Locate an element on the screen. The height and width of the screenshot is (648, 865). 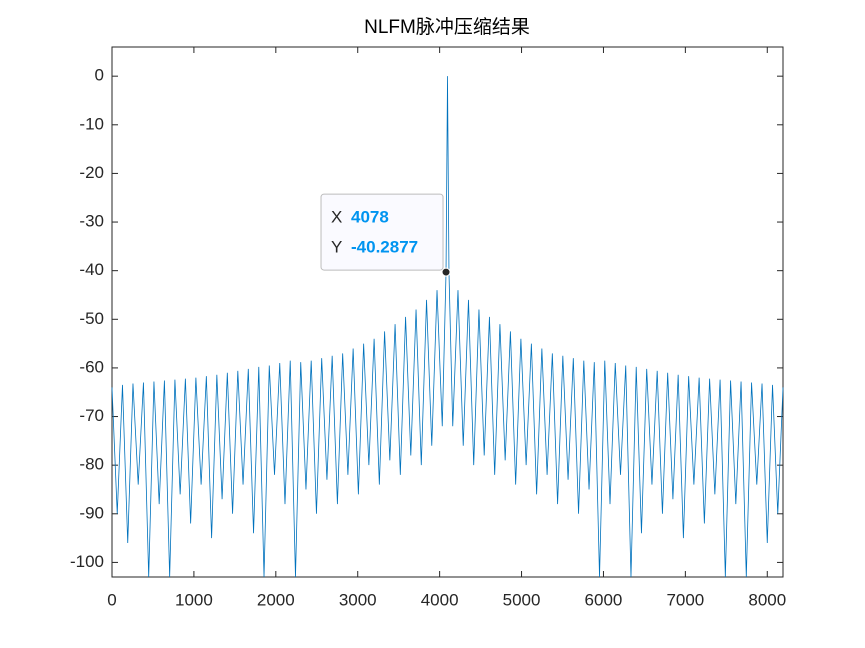
y-tick-label: -70 is located at coordinates (91, 415).